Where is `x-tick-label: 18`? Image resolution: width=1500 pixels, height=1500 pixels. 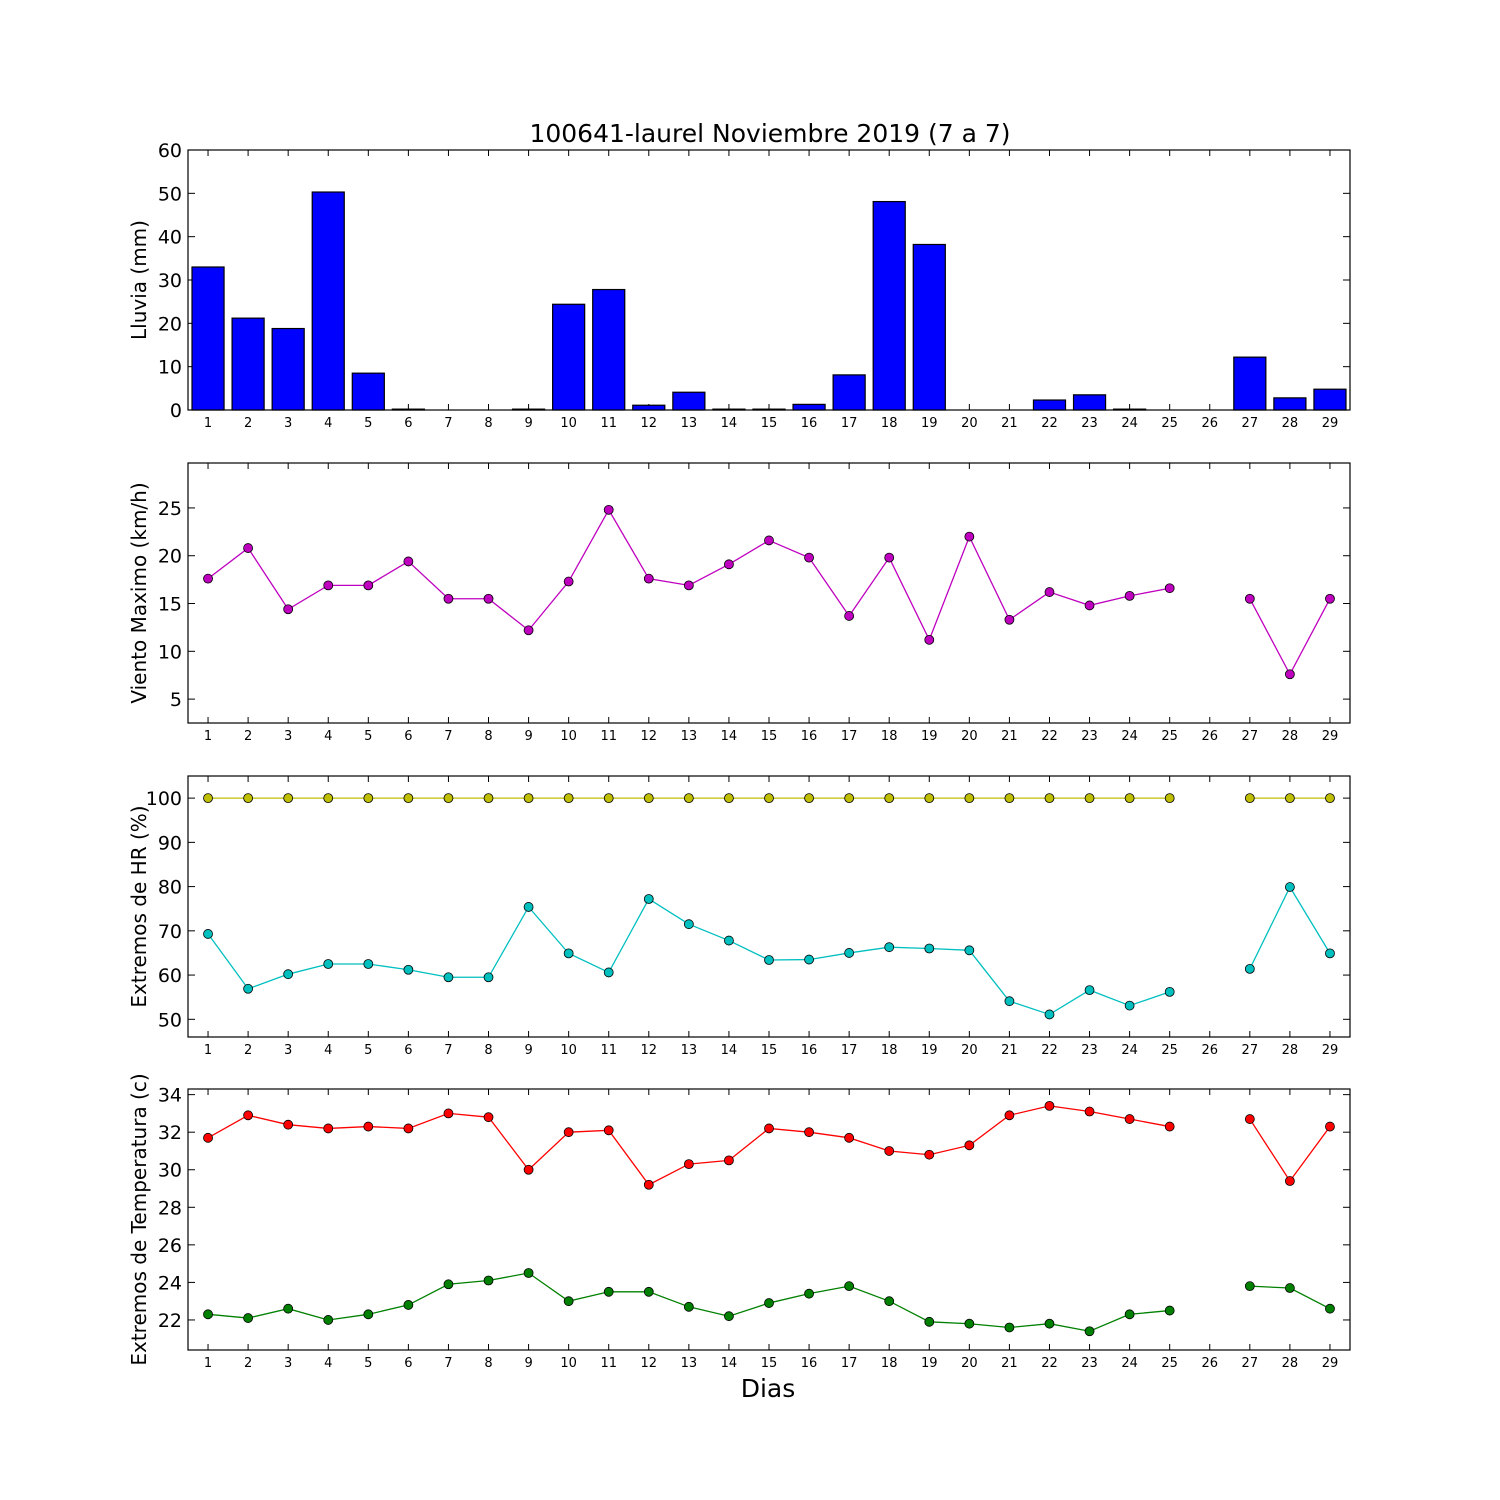 x-tick-label: 18 is located at coordinates (889, 1363).